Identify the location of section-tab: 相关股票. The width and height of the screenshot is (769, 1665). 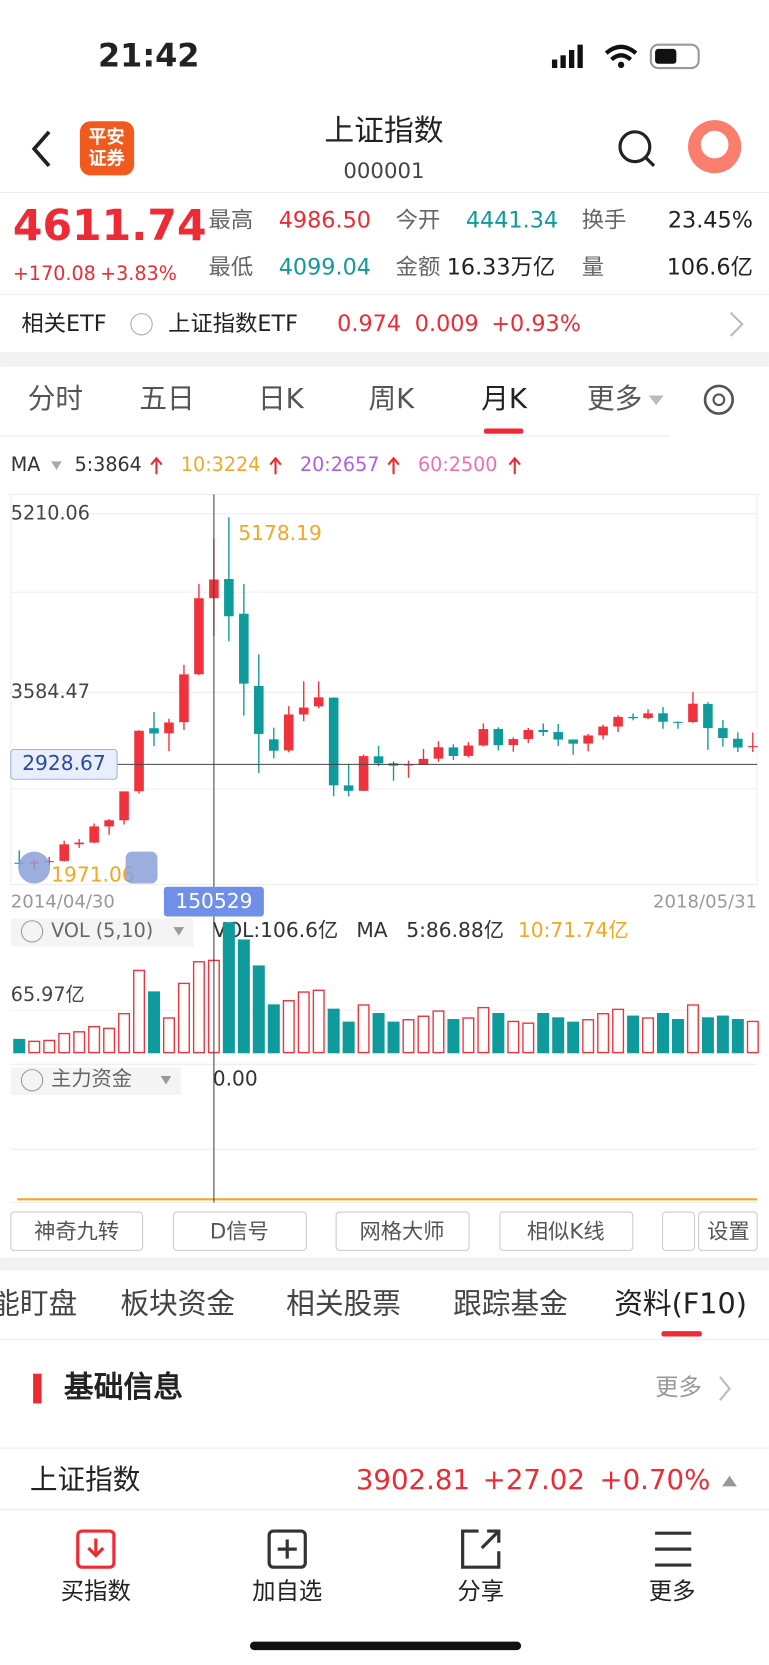
(343, 1304).